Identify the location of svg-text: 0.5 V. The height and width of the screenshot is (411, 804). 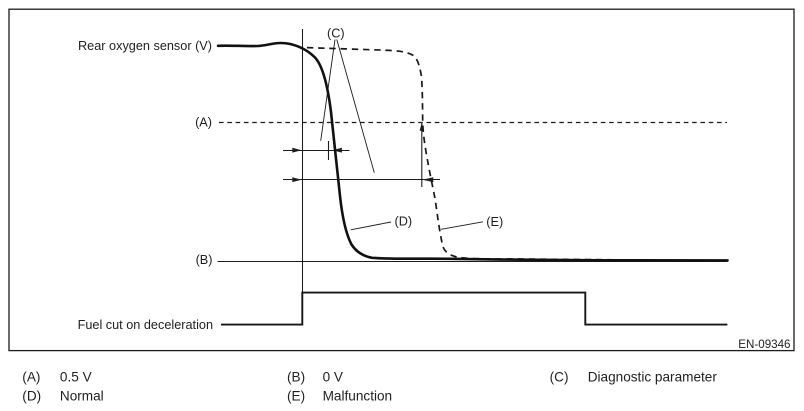
(76, 376).